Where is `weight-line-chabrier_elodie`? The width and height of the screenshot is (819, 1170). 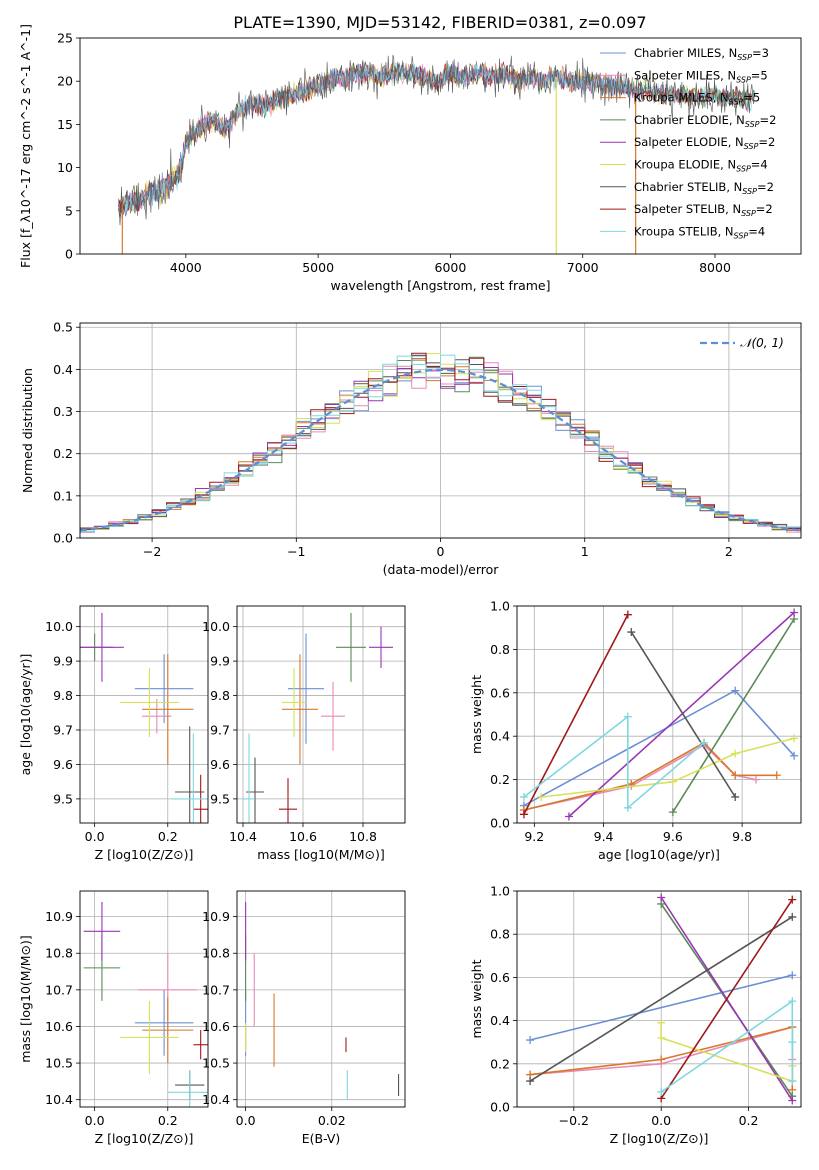
weight-line-chabrier_elodie is located at coordinates (733, 715).